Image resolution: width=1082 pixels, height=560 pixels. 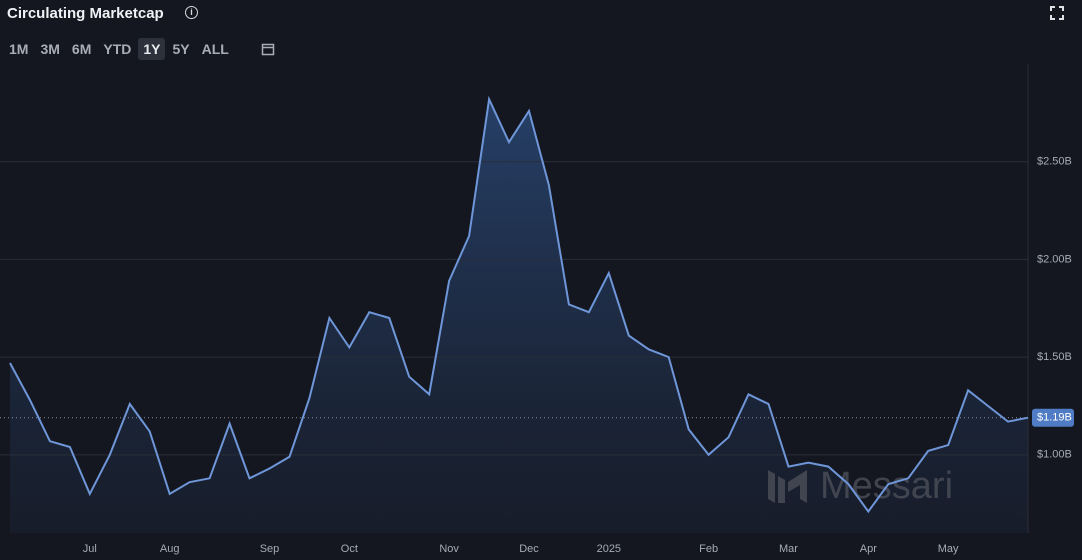 What do you see at coordinates (81, 49) in the screenshot?
I see `range-button: 6M` at bounding box center [81, 49].